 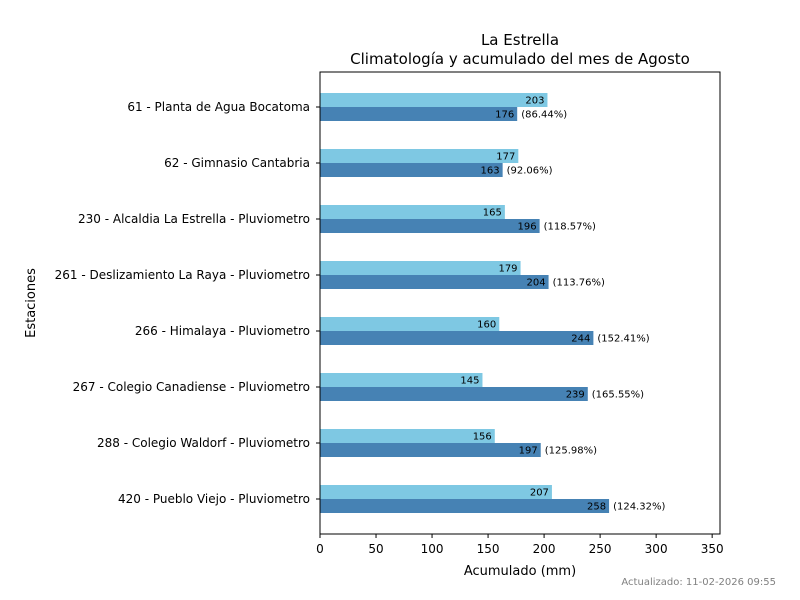 What do you see at coordinates (600, 549) in the screenshot?
I see `x-tick-label: 250` at bounding box center [600, 549].